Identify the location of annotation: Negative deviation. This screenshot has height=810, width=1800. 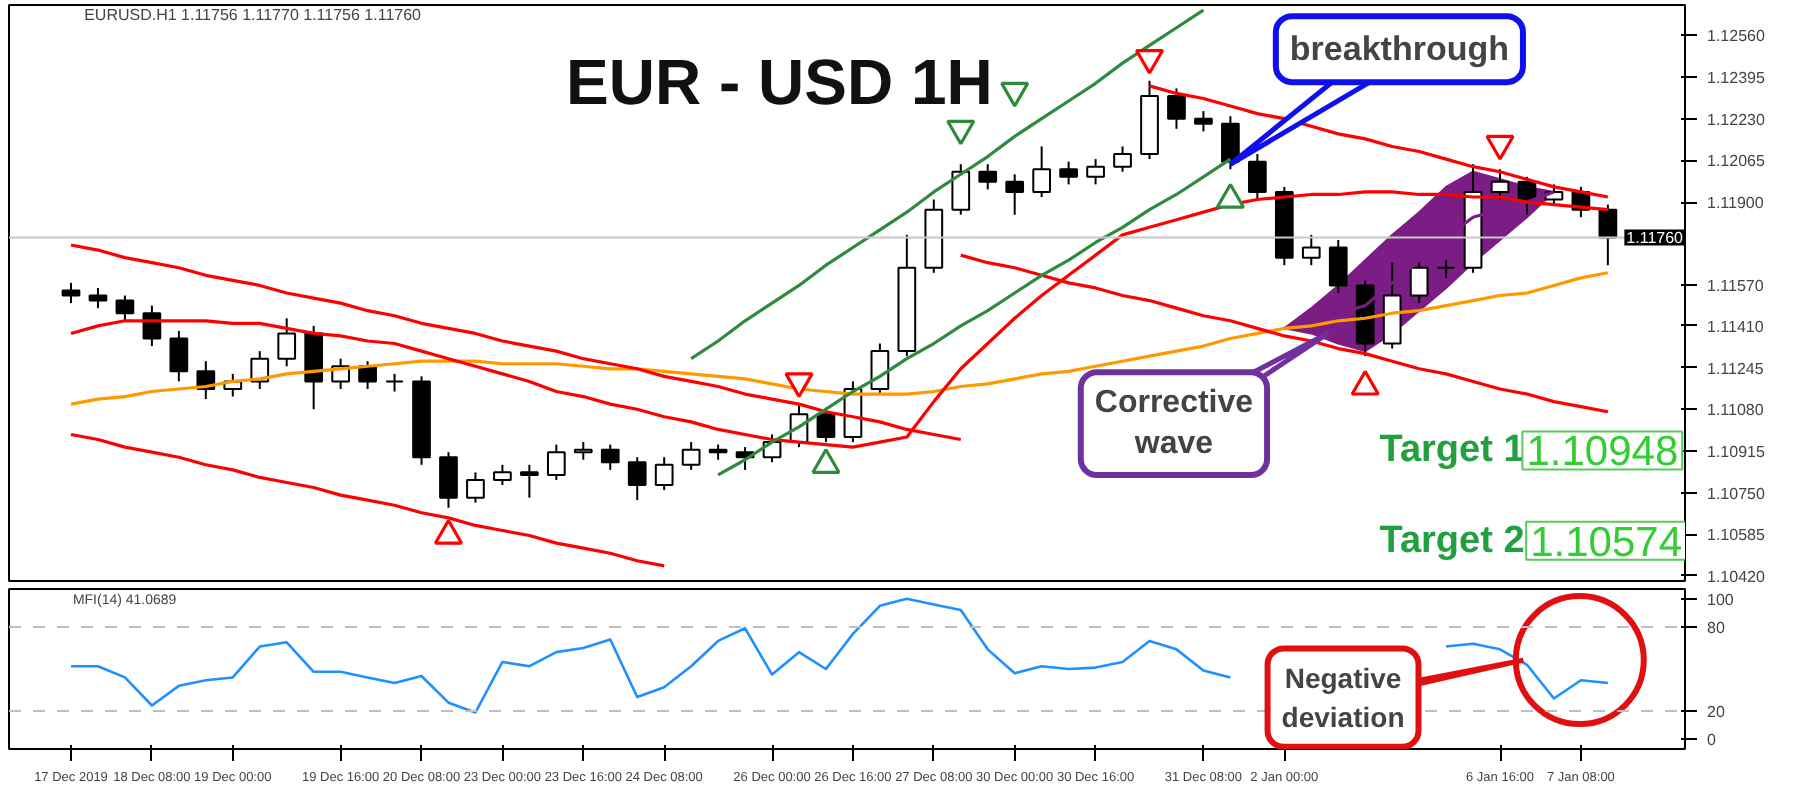
(1343, 697).